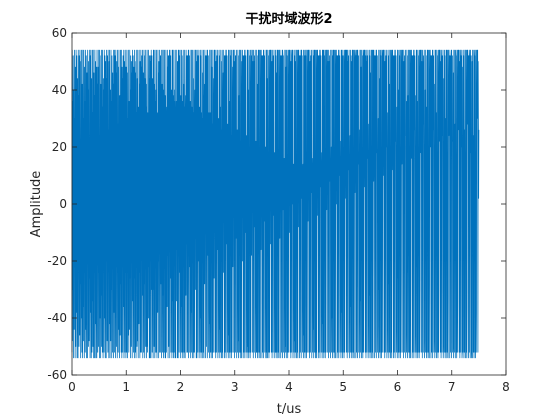 This screenshot has width=560, height=420. Describe the element at coordinates (59, 33) in the screenshot. I see `y-tick-label: 60` at that location.